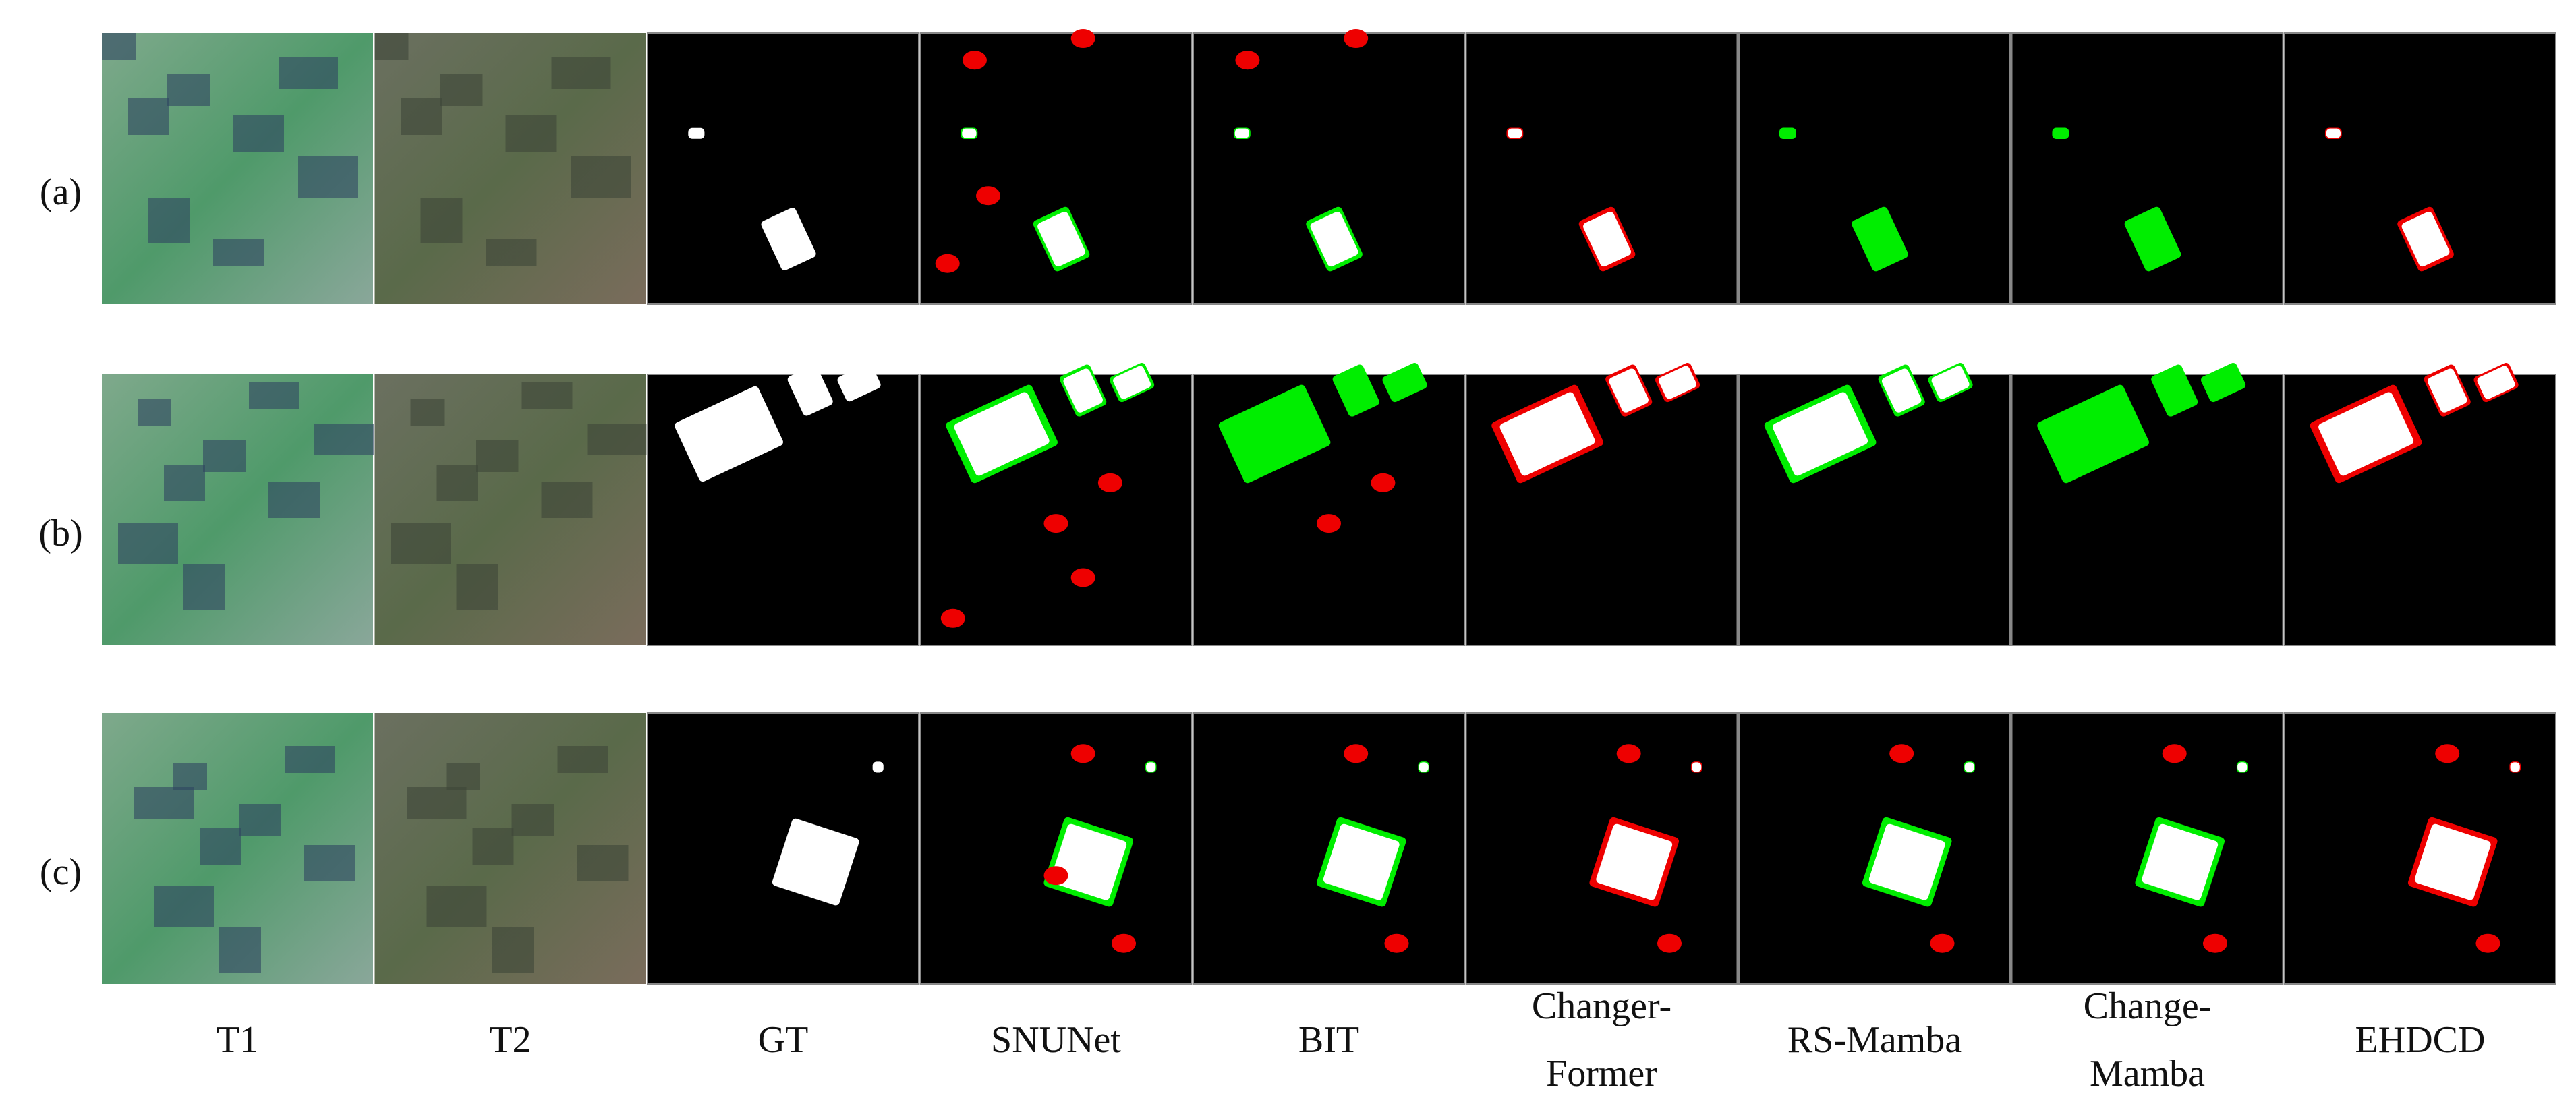 The width and height of the screenshot is (2576, 1100). Describe the element at coordinates (61, 872) in the screenshot. I see `row-label: (c)` at that location.